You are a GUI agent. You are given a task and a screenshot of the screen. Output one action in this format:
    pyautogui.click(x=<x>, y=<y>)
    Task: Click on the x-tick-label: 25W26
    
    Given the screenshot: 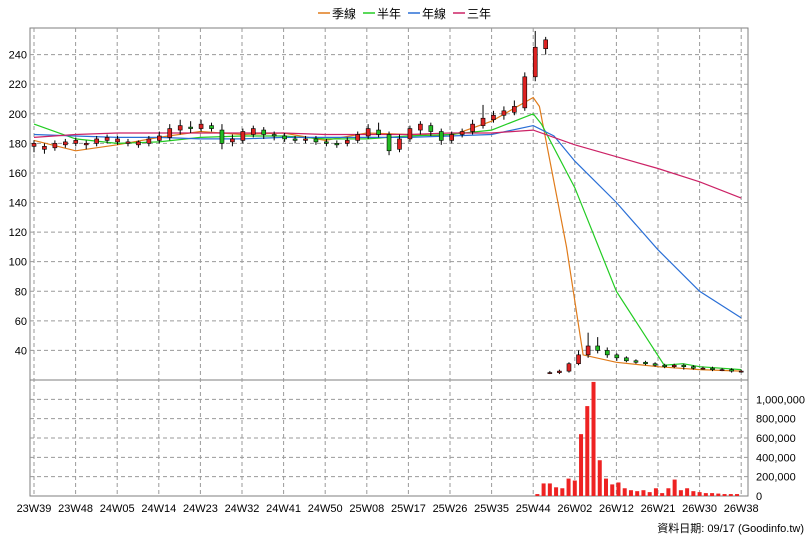 What is the action you would take?
    pyautogui.click(x=450, y=509)
    